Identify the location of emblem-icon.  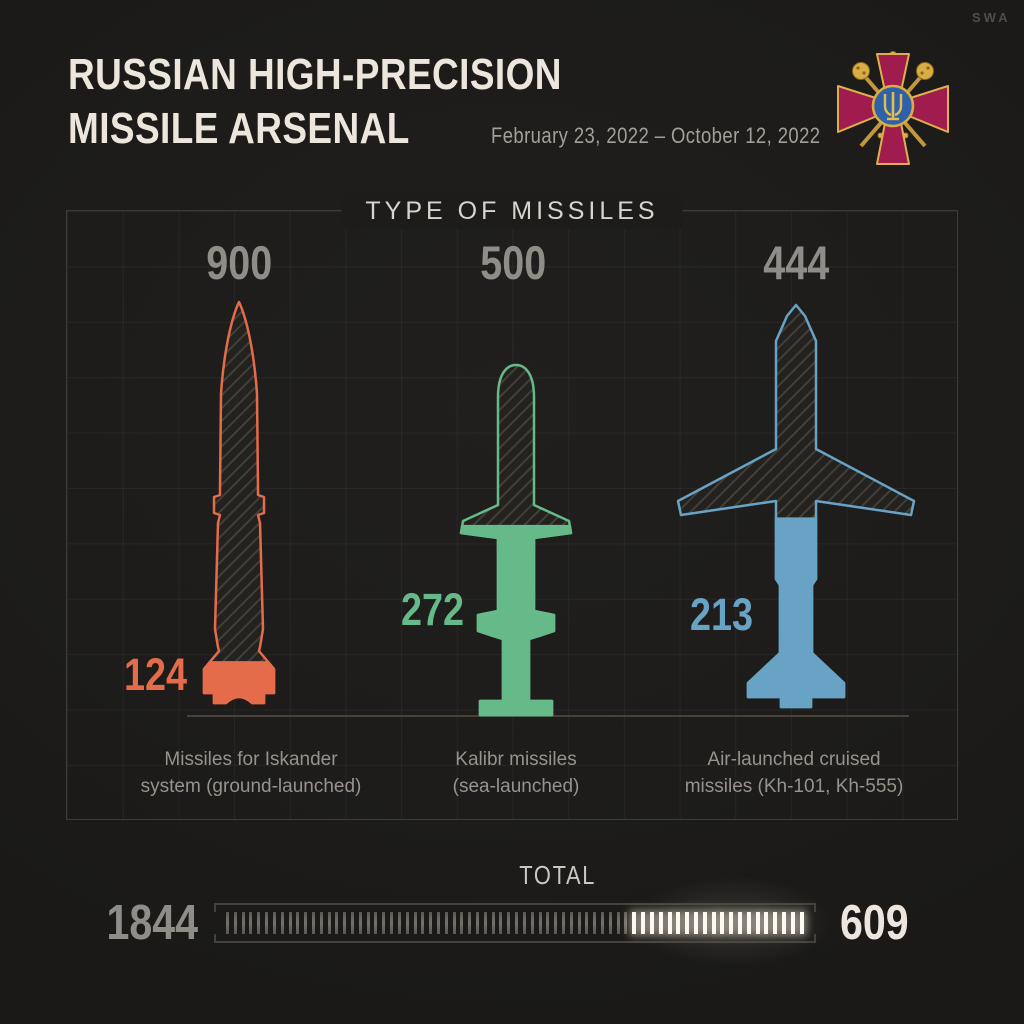
(893, 107).